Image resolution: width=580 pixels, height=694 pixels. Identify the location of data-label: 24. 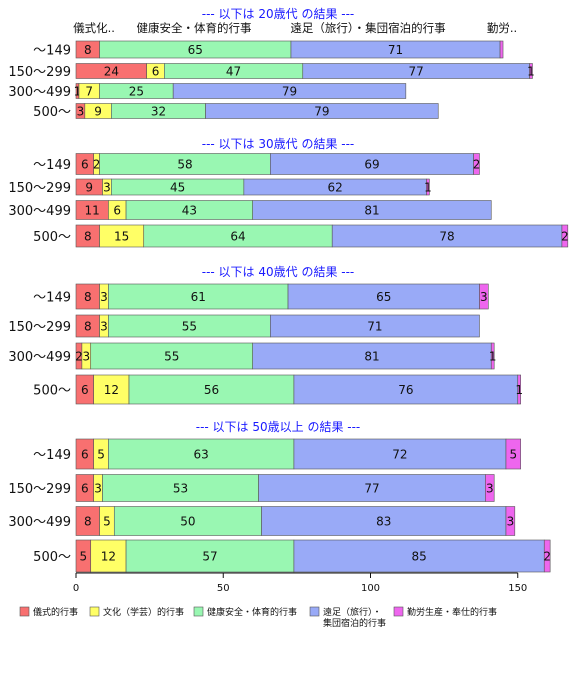
(111, 72).